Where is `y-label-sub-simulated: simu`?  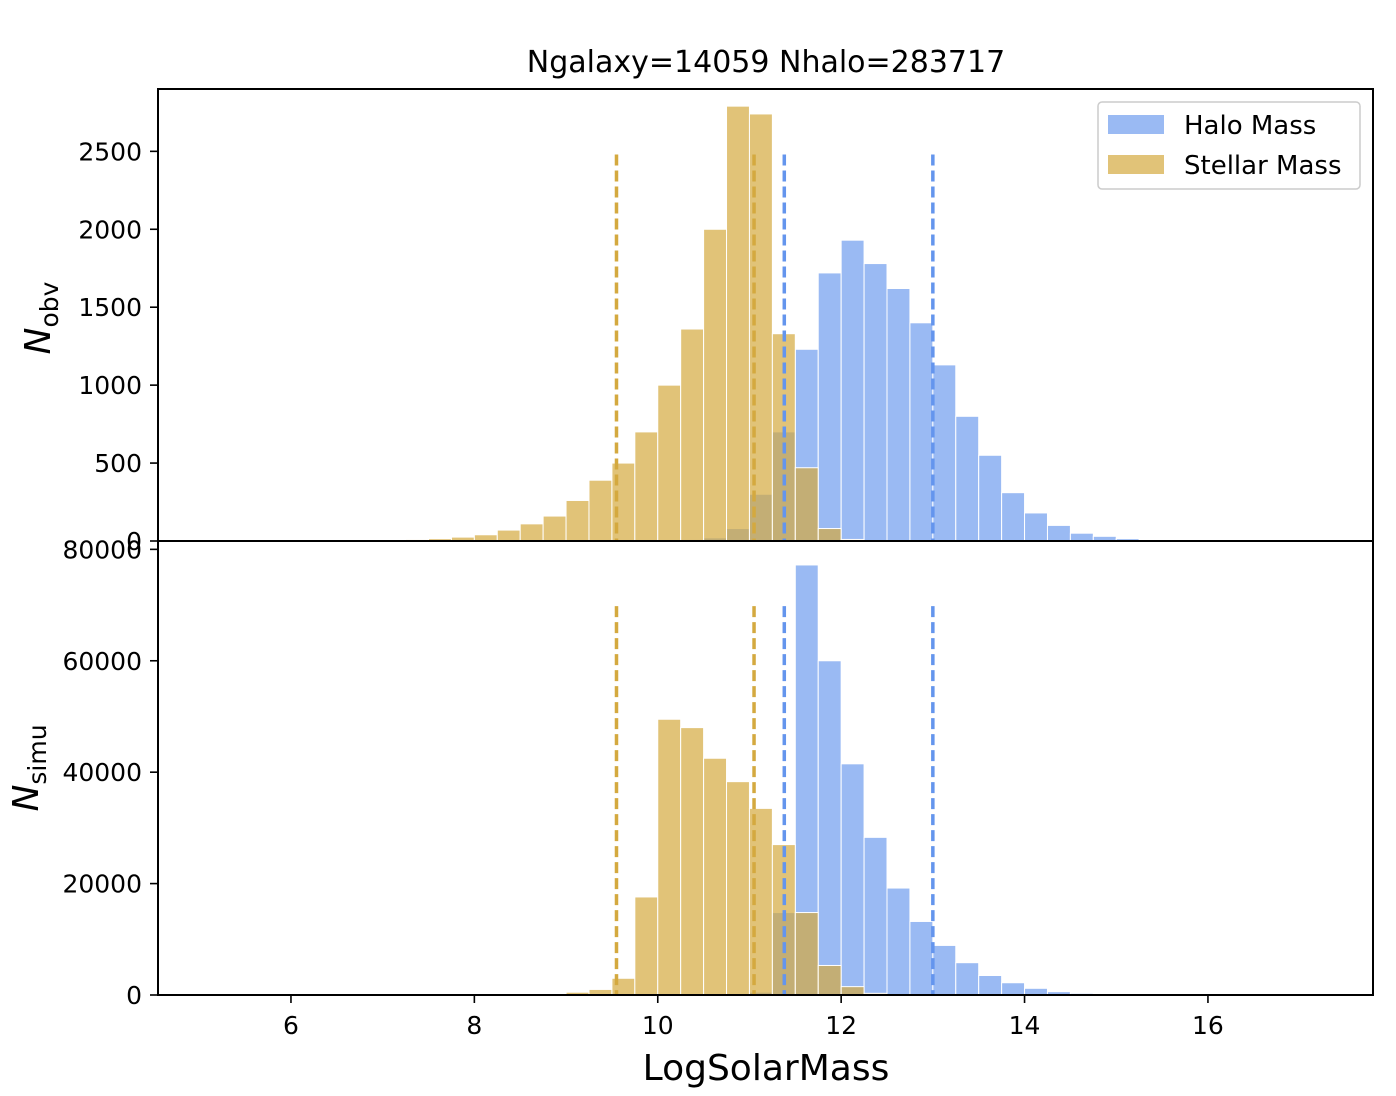
y-label-sub-simulated: simu is located at coordinates (37, 754).